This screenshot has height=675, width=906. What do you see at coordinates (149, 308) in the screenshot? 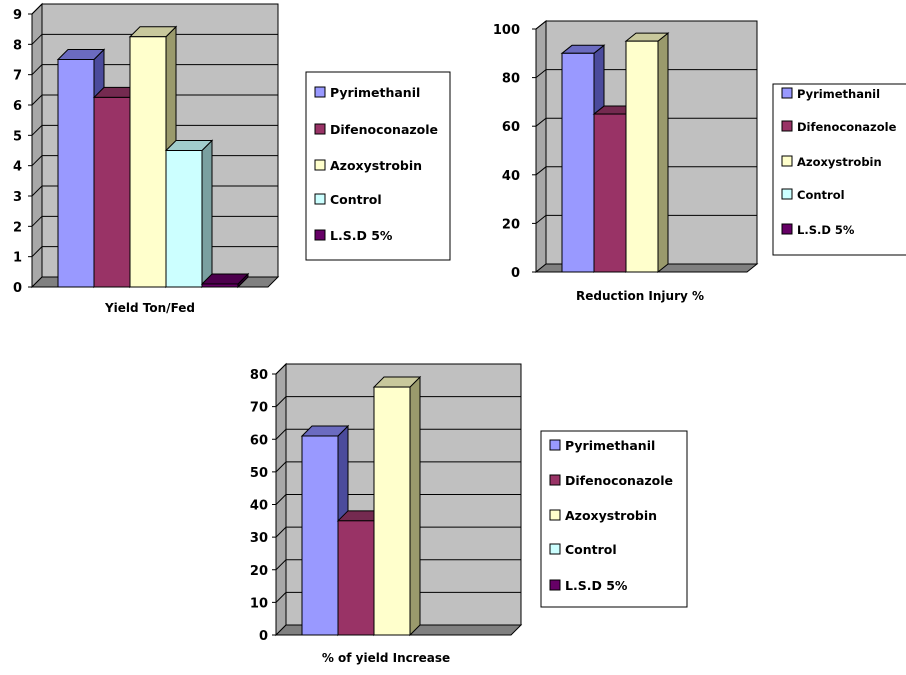
I see `x-axis-label: Yield Ton/Fed` at bounding box center [149, 308].